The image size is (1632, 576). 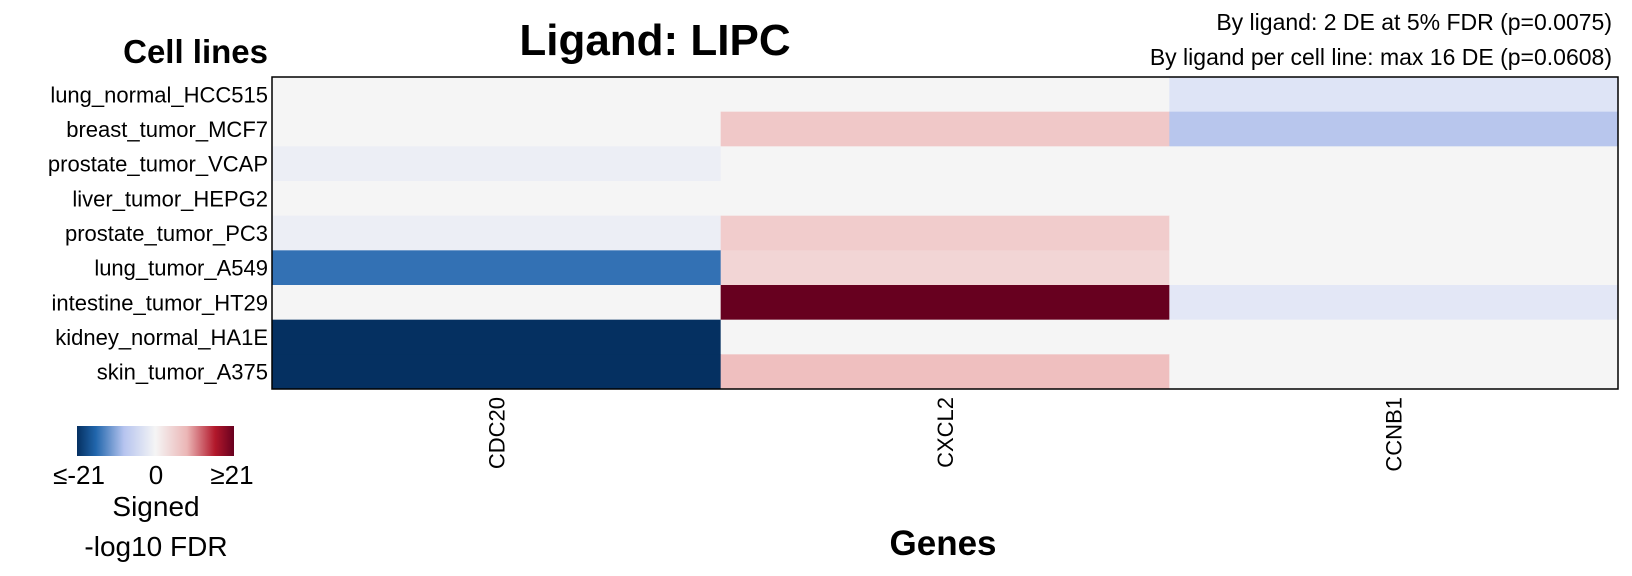 What do you see at coordinates (945, 268) in the screenshot?
I see `heatmap-cell-lung_tumor_A549-CXCL2` at bounding box center [945, 268].